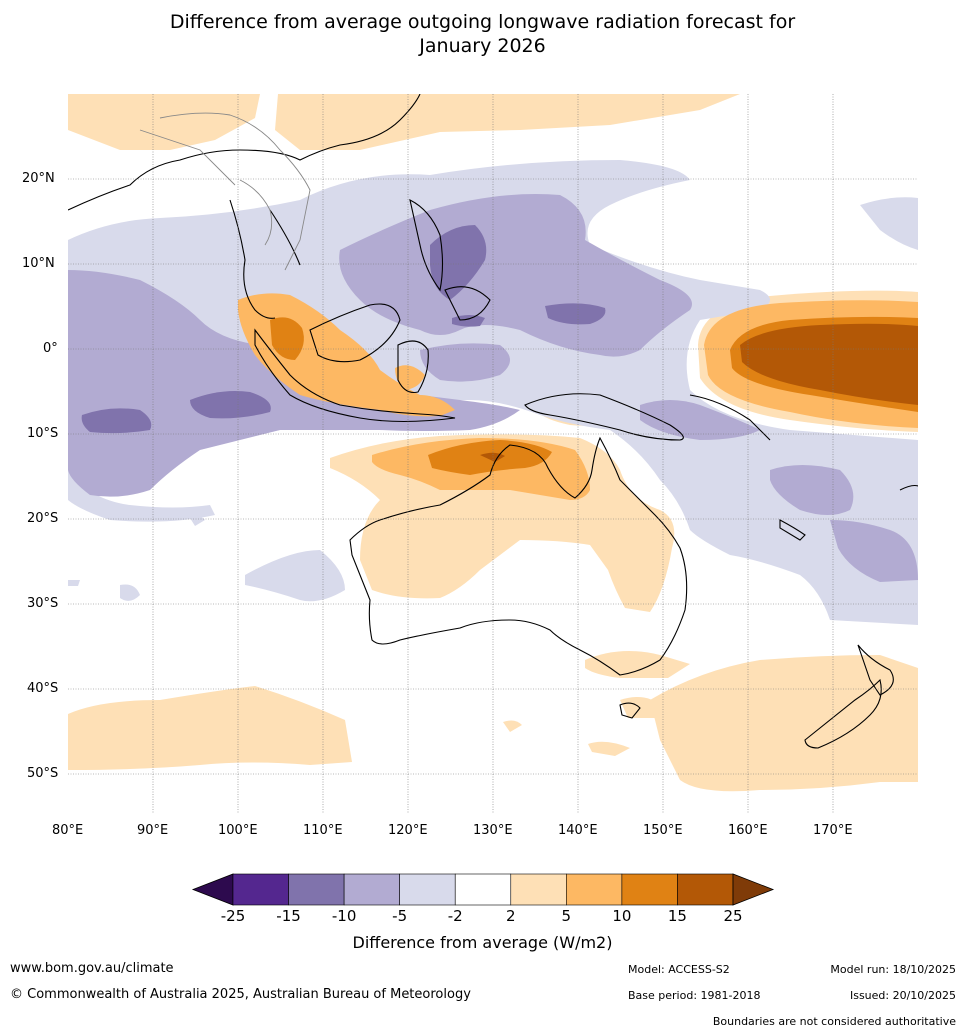 The image size is (965, 1035). I want to click on colorbar-tick-label: -25, so click(233, 916).